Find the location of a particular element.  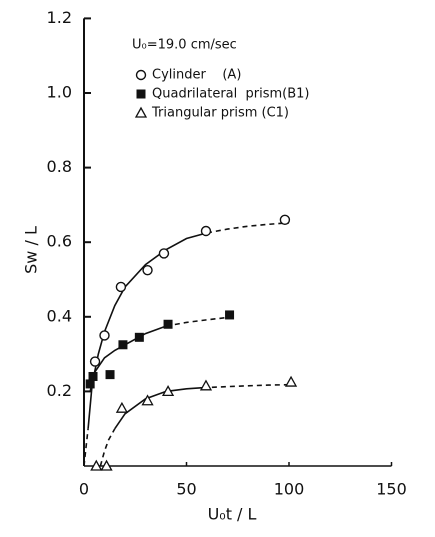

annotation: U₀=19.0 cm/sec is located at coordinates (184, 45).